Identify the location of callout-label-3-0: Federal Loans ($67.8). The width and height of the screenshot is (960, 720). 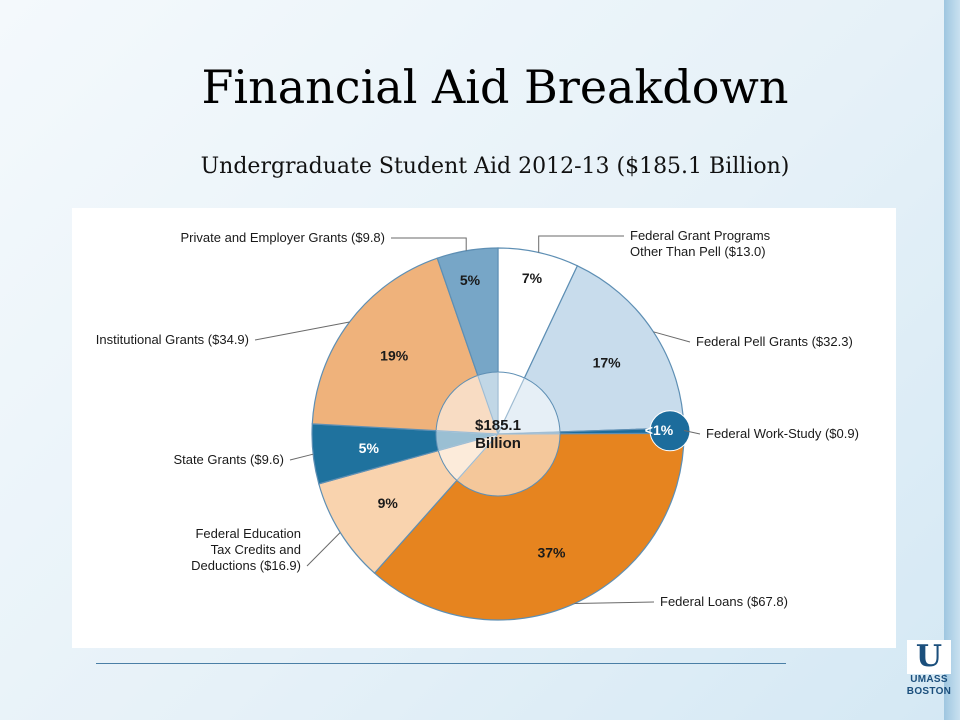
(724, 601).